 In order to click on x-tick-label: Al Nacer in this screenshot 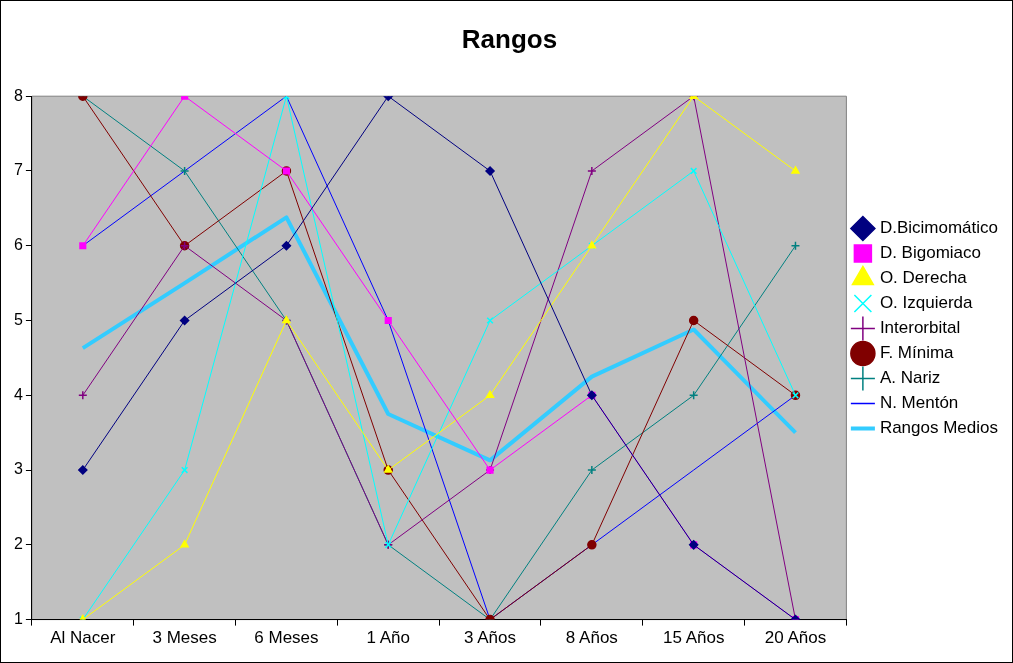, I will do `click(83, 638)`.